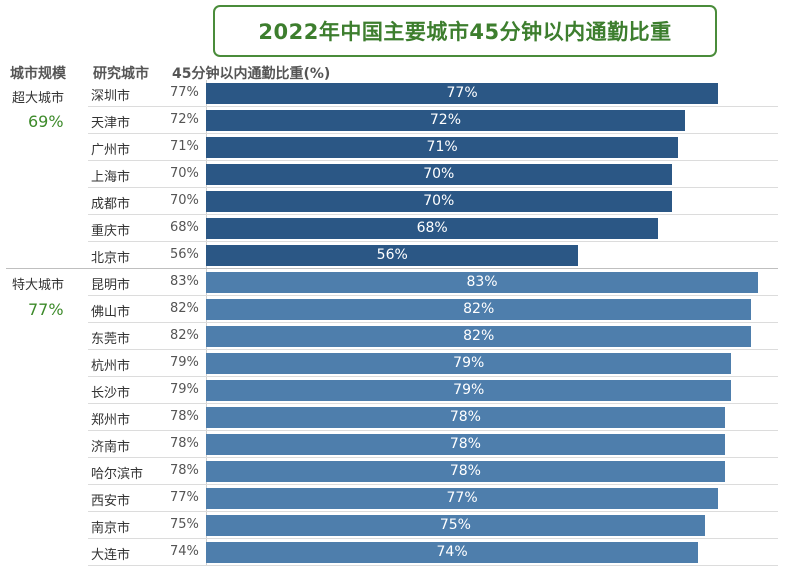  I want to click on table-row: 郑州市 78%, so click(433, 417).